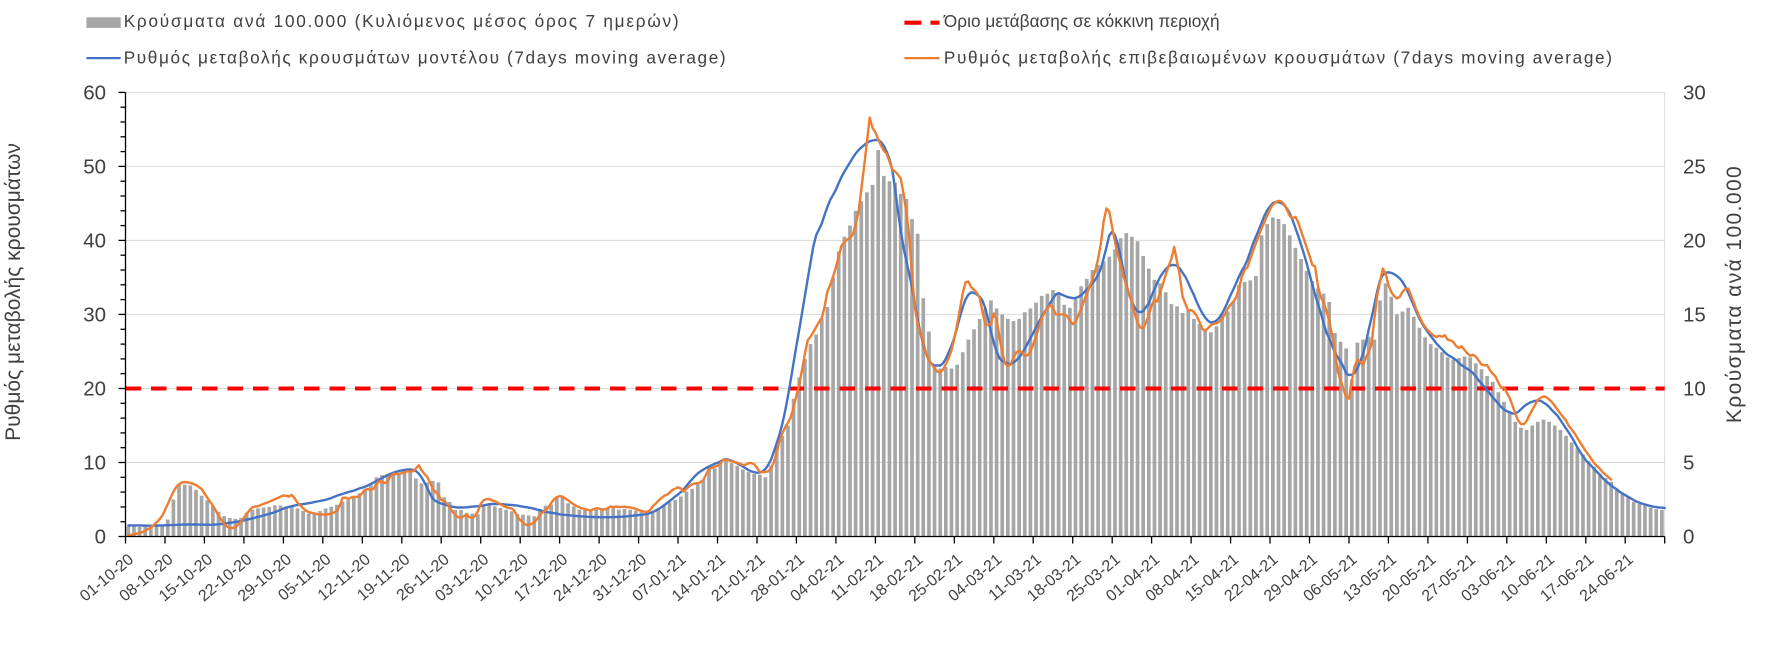 The width and height of the screenshot is (1771, 646). What do you see at coordinates (1081, 21) in the screenshot?
I see `svg-text:Όριο μετάβασης σε κόκκινη περι: Όριο μετάβασης σε κόκκινη περιοχή` at bounding box center [1081, 21].